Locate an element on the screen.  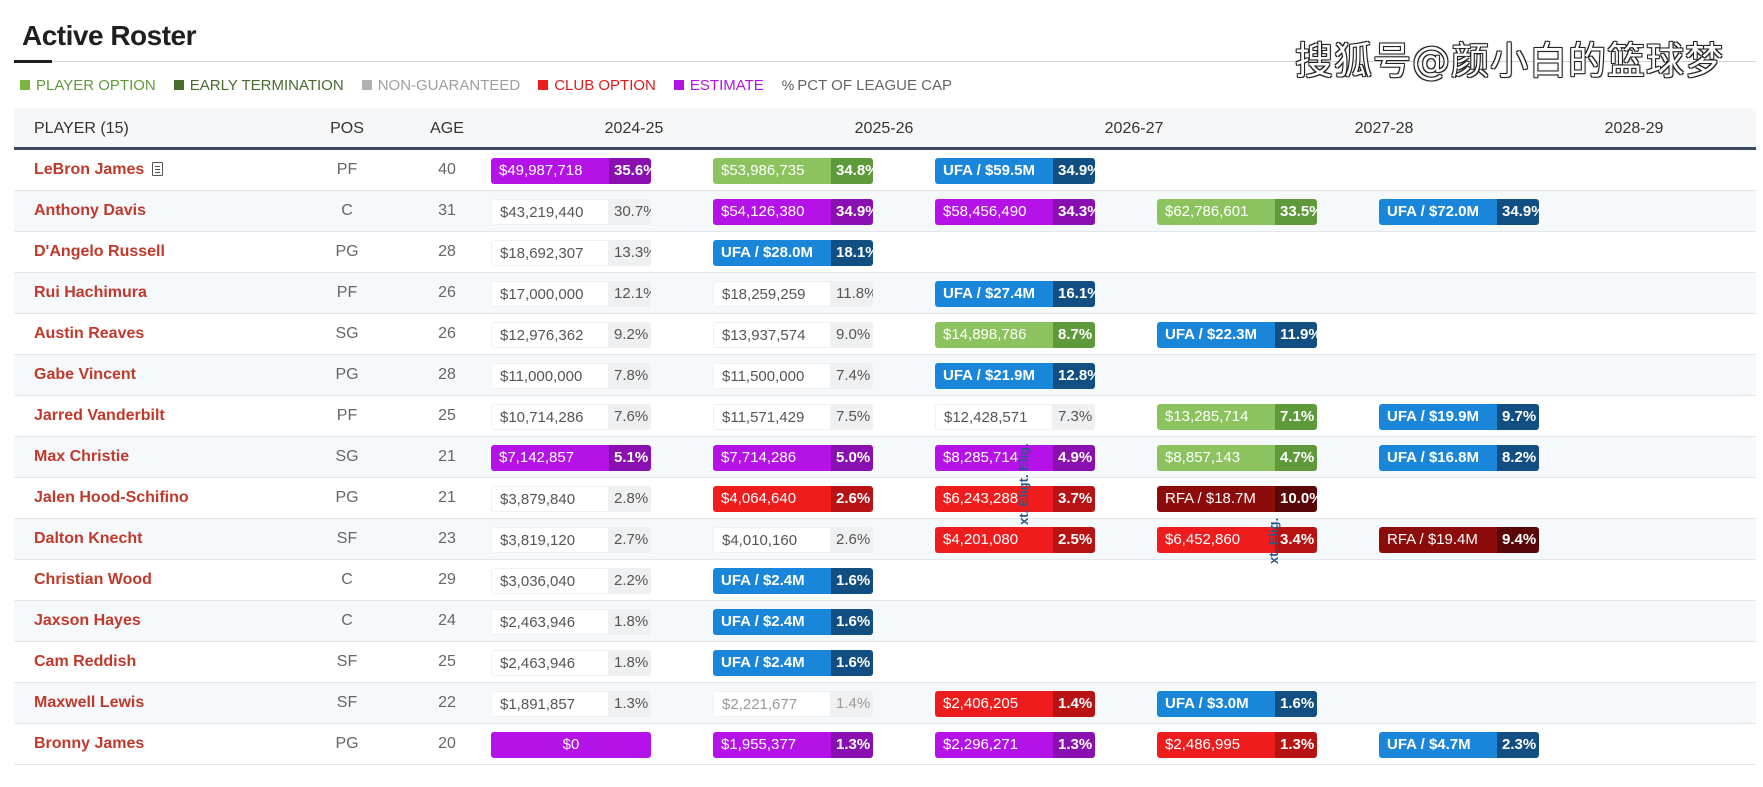
player-name-link: Anthony Davis is located at coordinates (90, 211).